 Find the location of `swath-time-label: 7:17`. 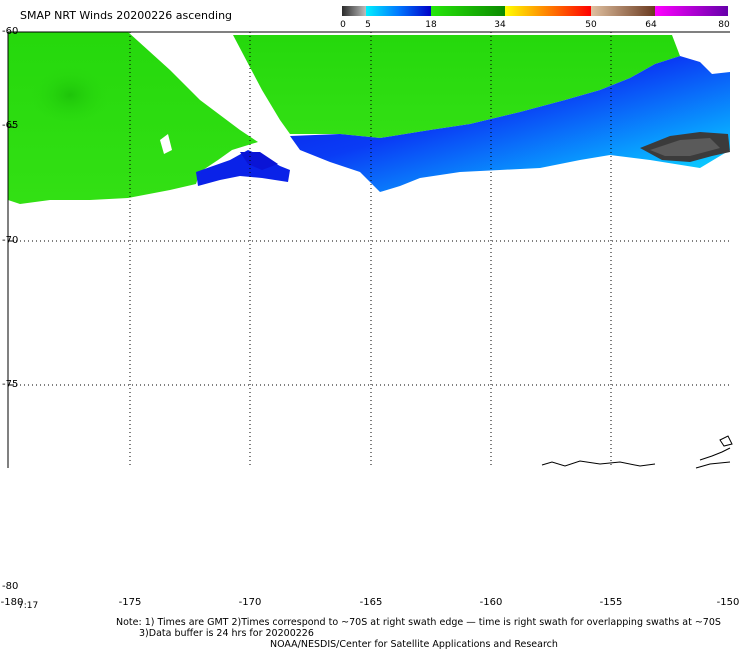

swath-time-label: 7:17 is located at coordinates (28, 606).